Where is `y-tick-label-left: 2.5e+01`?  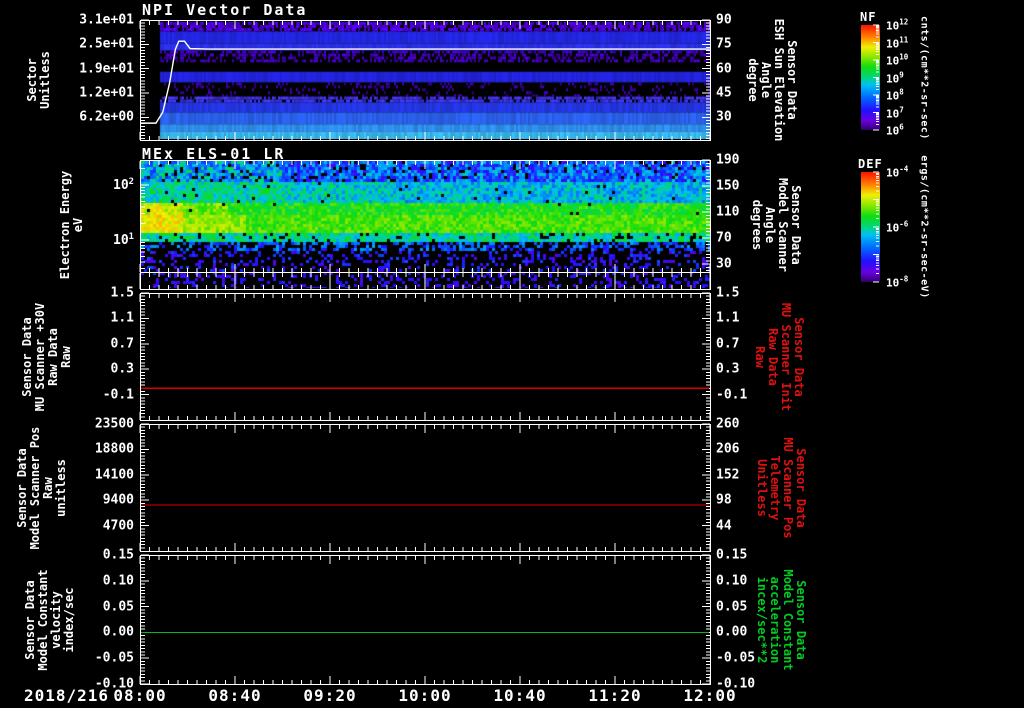
y-tick-label-left: 2.5e+01 is located at coordinates (106, 44).